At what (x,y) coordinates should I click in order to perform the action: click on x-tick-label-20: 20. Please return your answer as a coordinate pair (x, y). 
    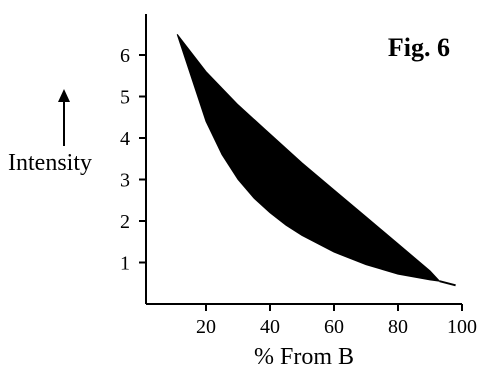
    Looking at the image, I should click on (206, 327).